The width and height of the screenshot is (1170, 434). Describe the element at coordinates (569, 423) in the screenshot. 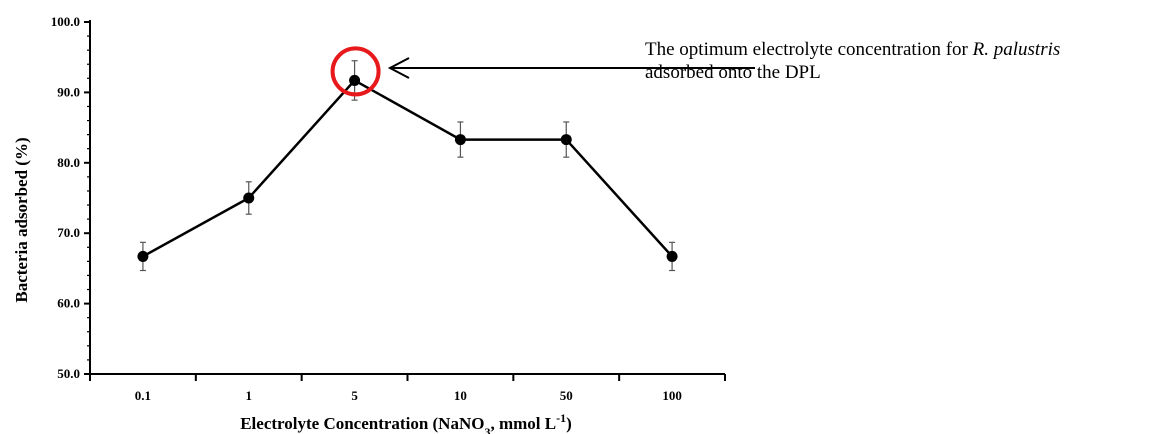

I see `x-axis-title-part: )` at that location.